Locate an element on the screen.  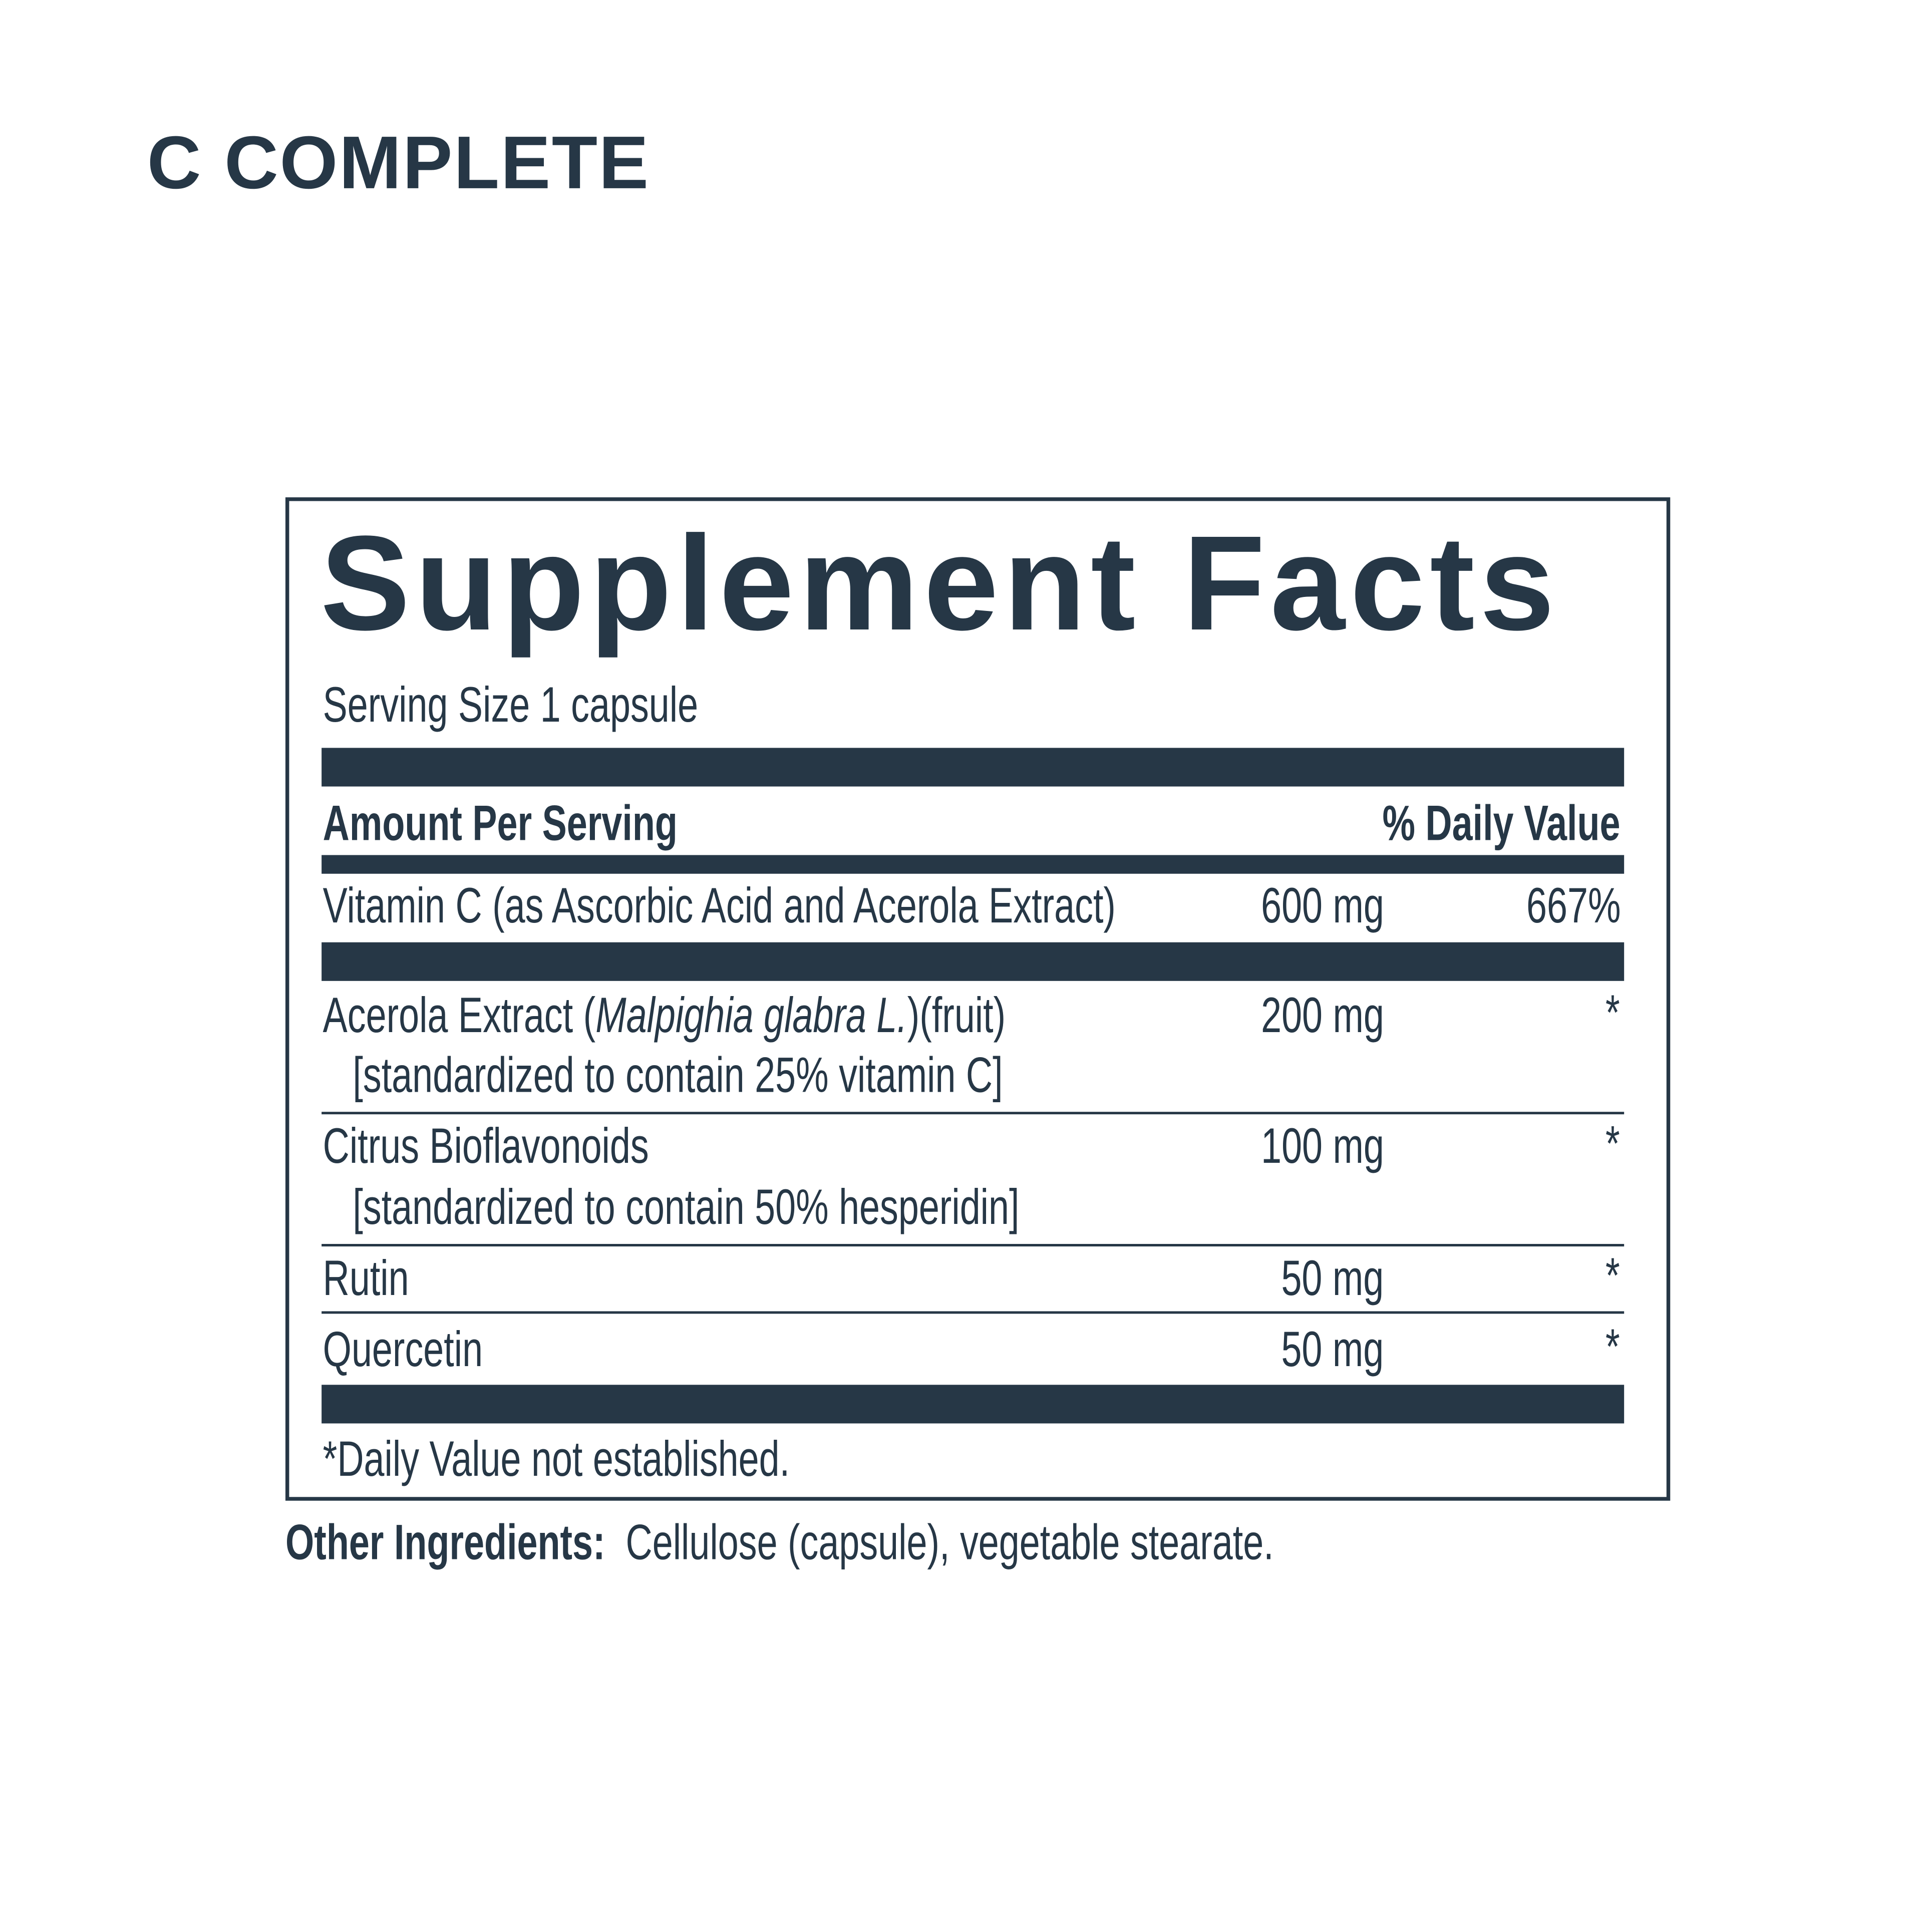
name-part: )(fruit) is located at coordinates (957, 1016).